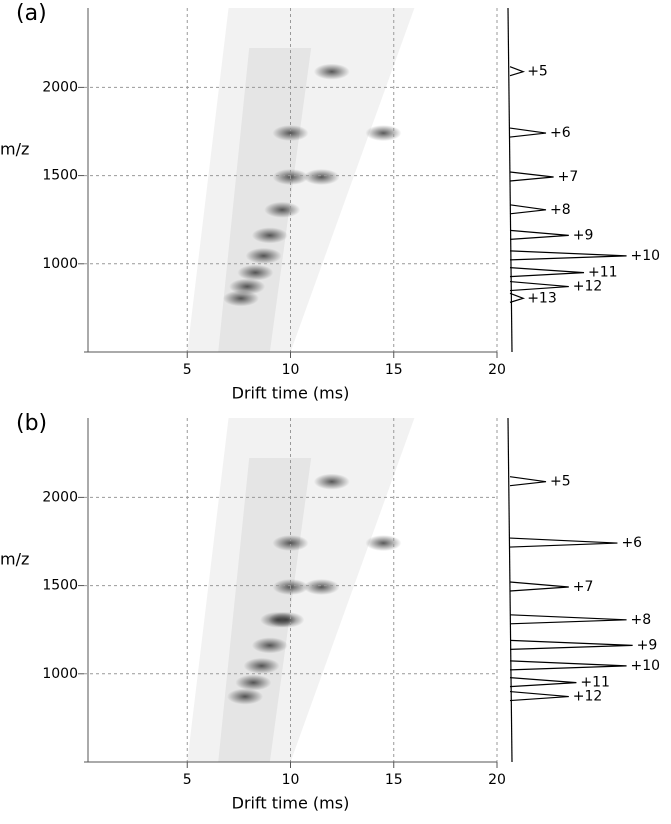 The width and height of the screenshot is (671, 824). I want to click on panel-label: (a), so click(31, 13).